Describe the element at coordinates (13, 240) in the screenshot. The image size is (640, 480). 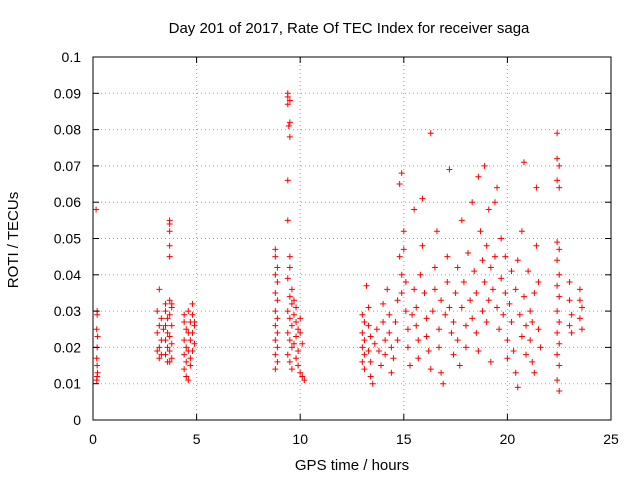
I see `y-axis-label: ROTI / TECUs` at that location.